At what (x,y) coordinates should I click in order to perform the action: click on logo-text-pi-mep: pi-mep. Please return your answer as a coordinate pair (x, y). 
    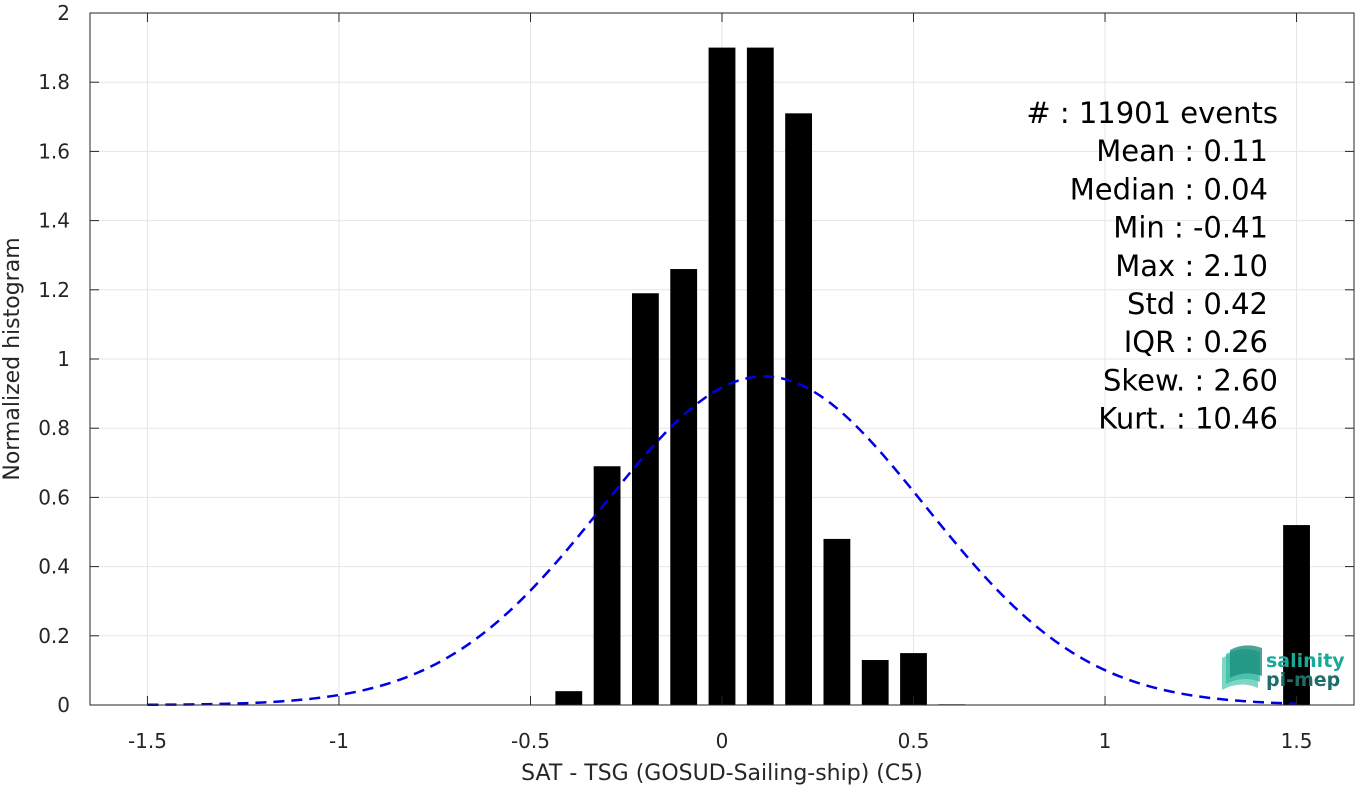
    Looking at the image, I should click on (1303, 680).